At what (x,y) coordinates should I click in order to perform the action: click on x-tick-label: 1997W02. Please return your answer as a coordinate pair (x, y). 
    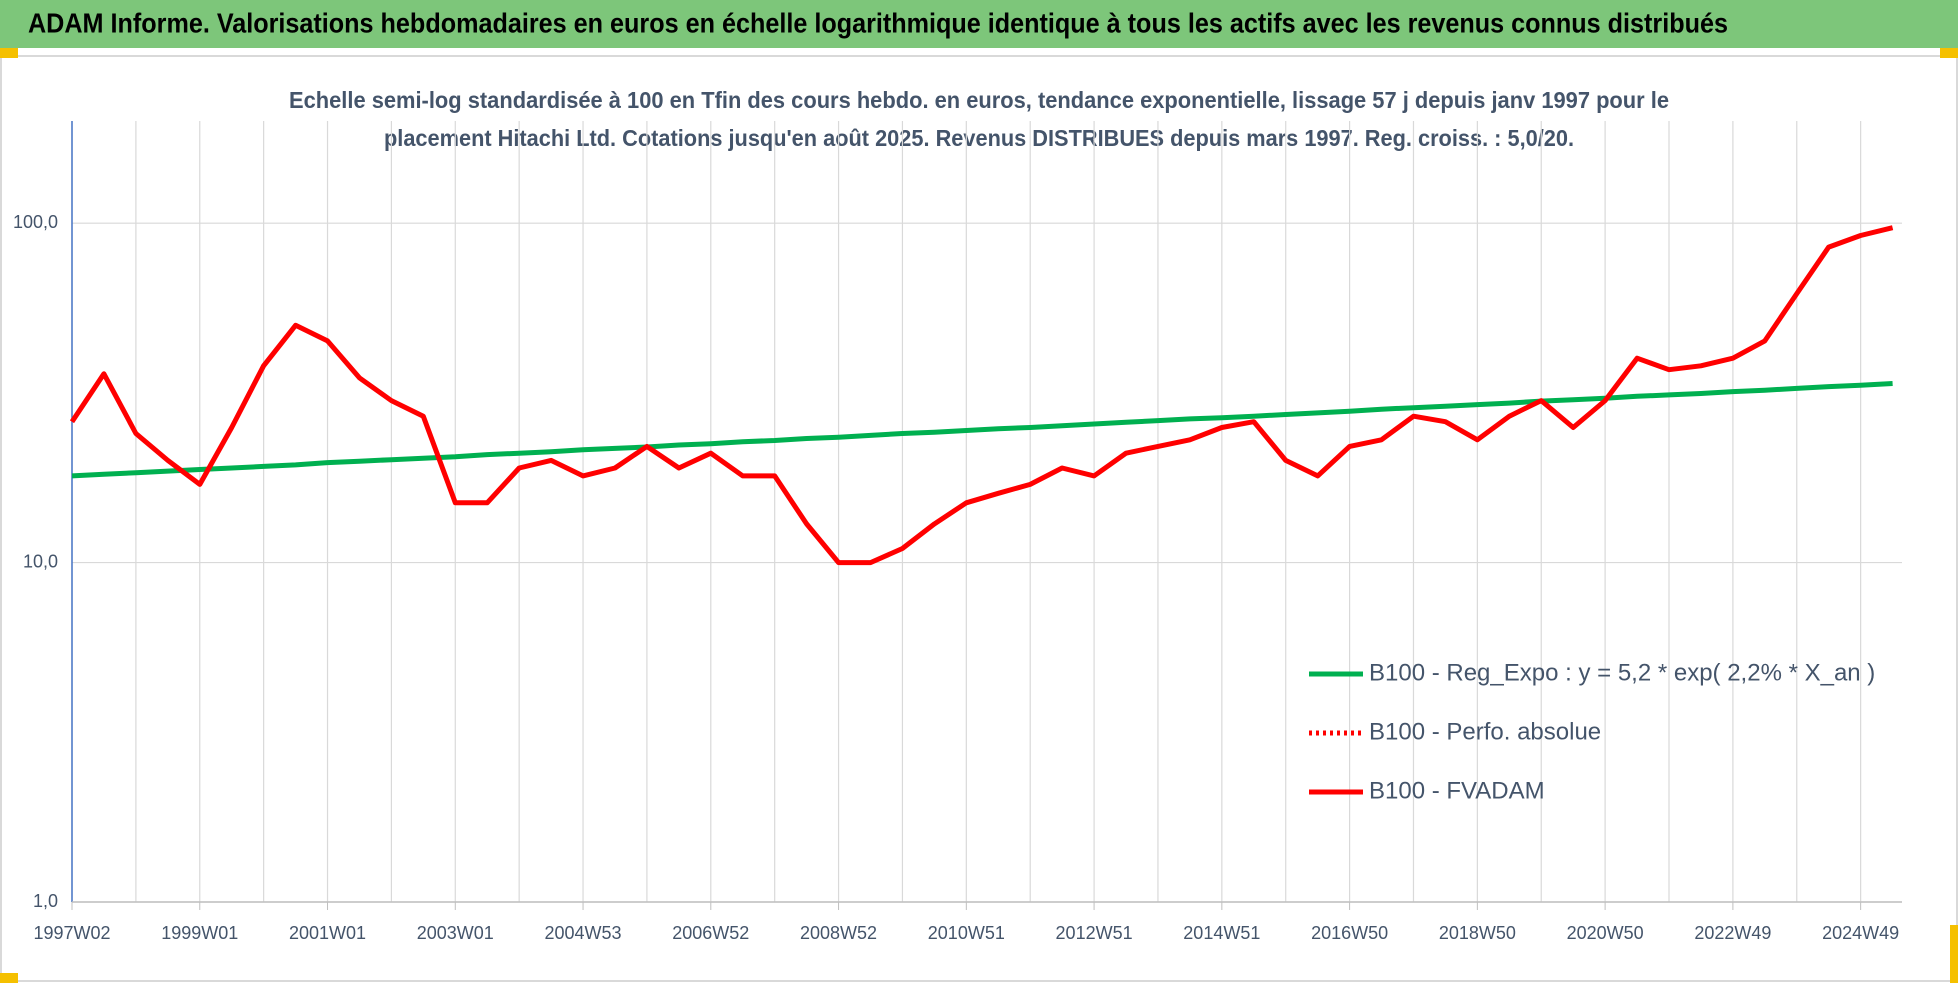
    Looking at the image, I should click on (71, 933).